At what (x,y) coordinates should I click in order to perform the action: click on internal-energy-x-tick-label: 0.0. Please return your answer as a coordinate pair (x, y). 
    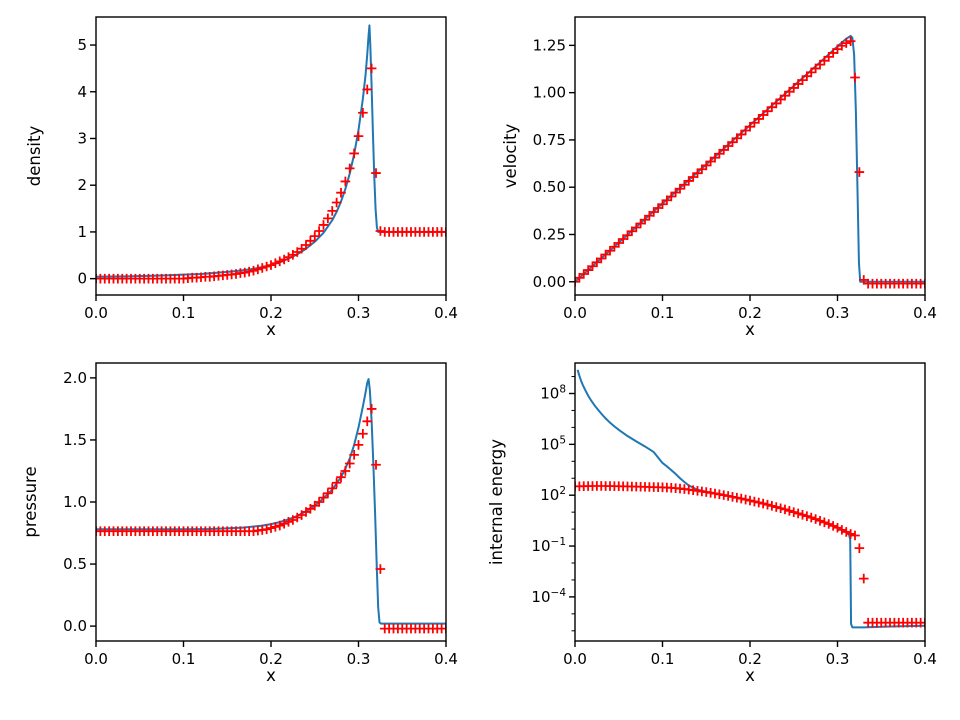
    Looking at the image, I should click on (575, 659).